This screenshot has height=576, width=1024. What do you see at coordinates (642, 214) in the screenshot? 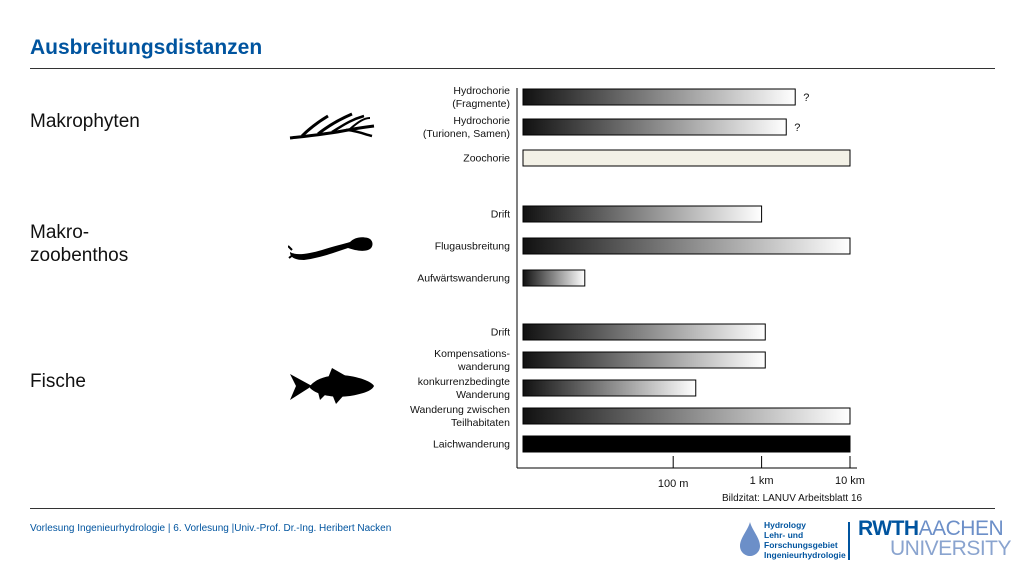
I see `bar-makrozoobenthos-drift` at bounding box center [642, 214].